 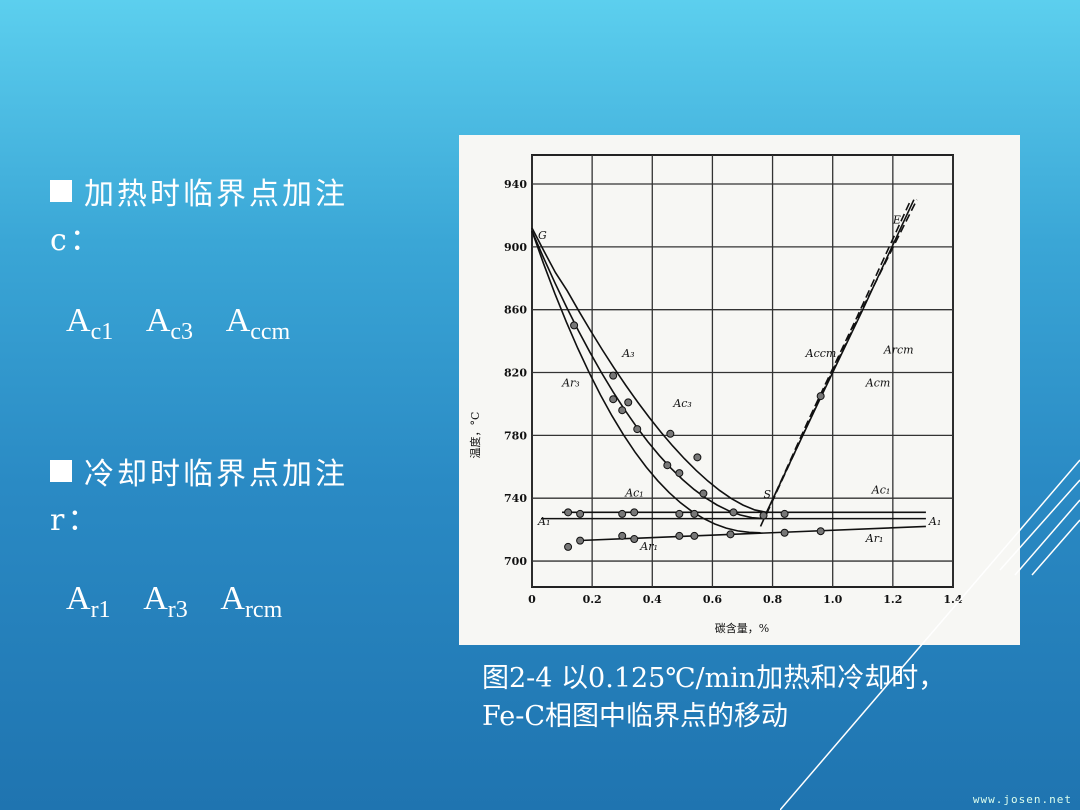 I want to click on accm-curve, so click(x=841, y=357).